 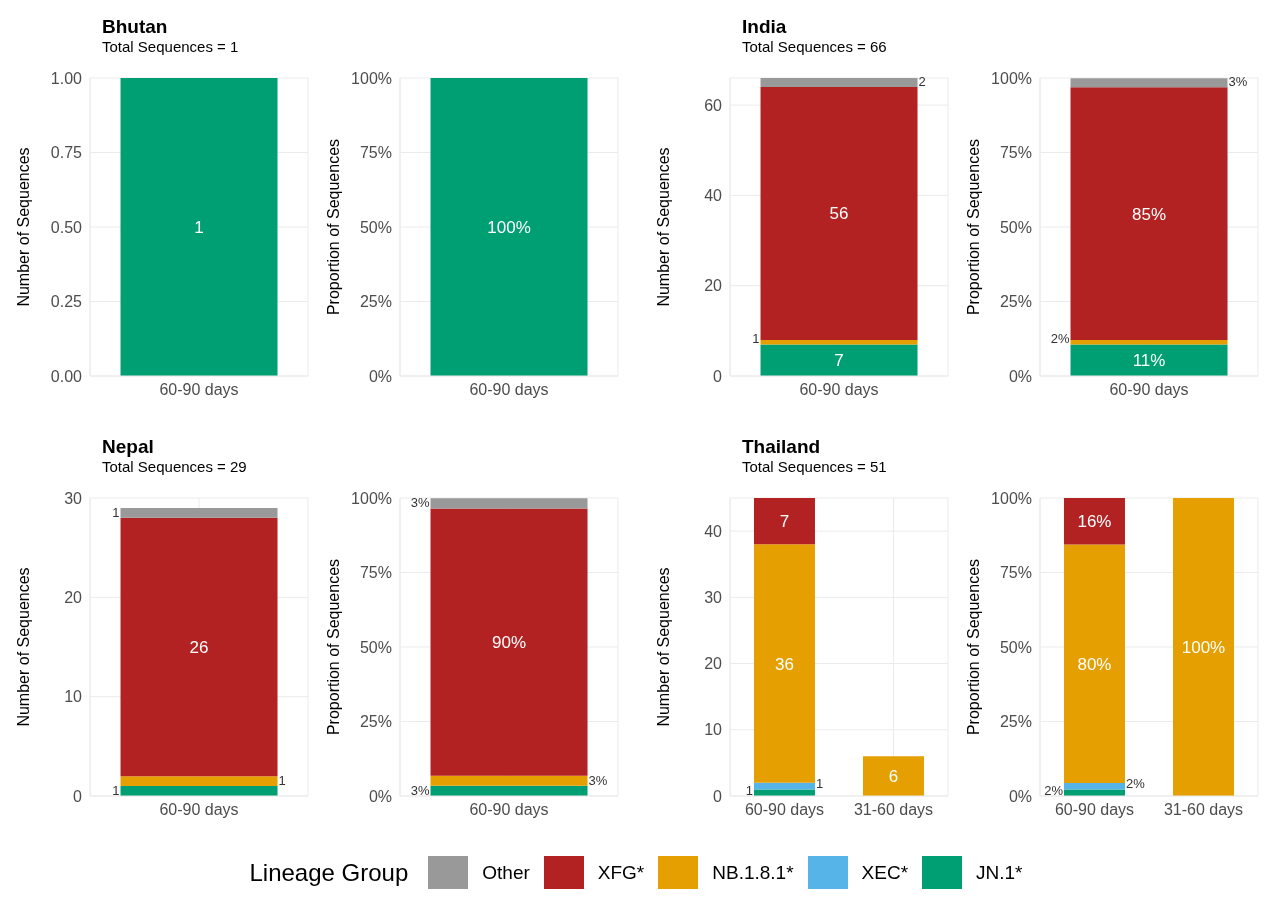 What do you see at coordinates (713, 598) in the screenshot?
I see `y-tick-label: 30` at bounding box center [713, 598].